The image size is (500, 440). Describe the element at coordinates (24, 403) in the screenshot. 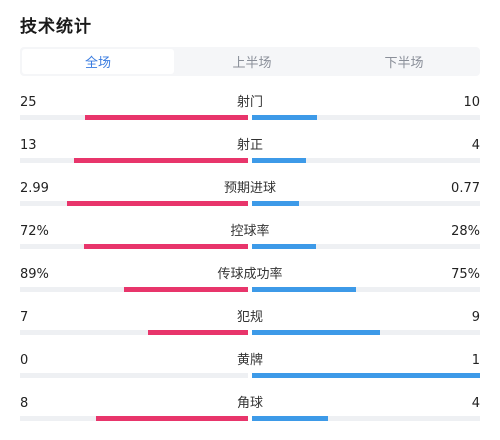

I see `home-value: 8` at that location.